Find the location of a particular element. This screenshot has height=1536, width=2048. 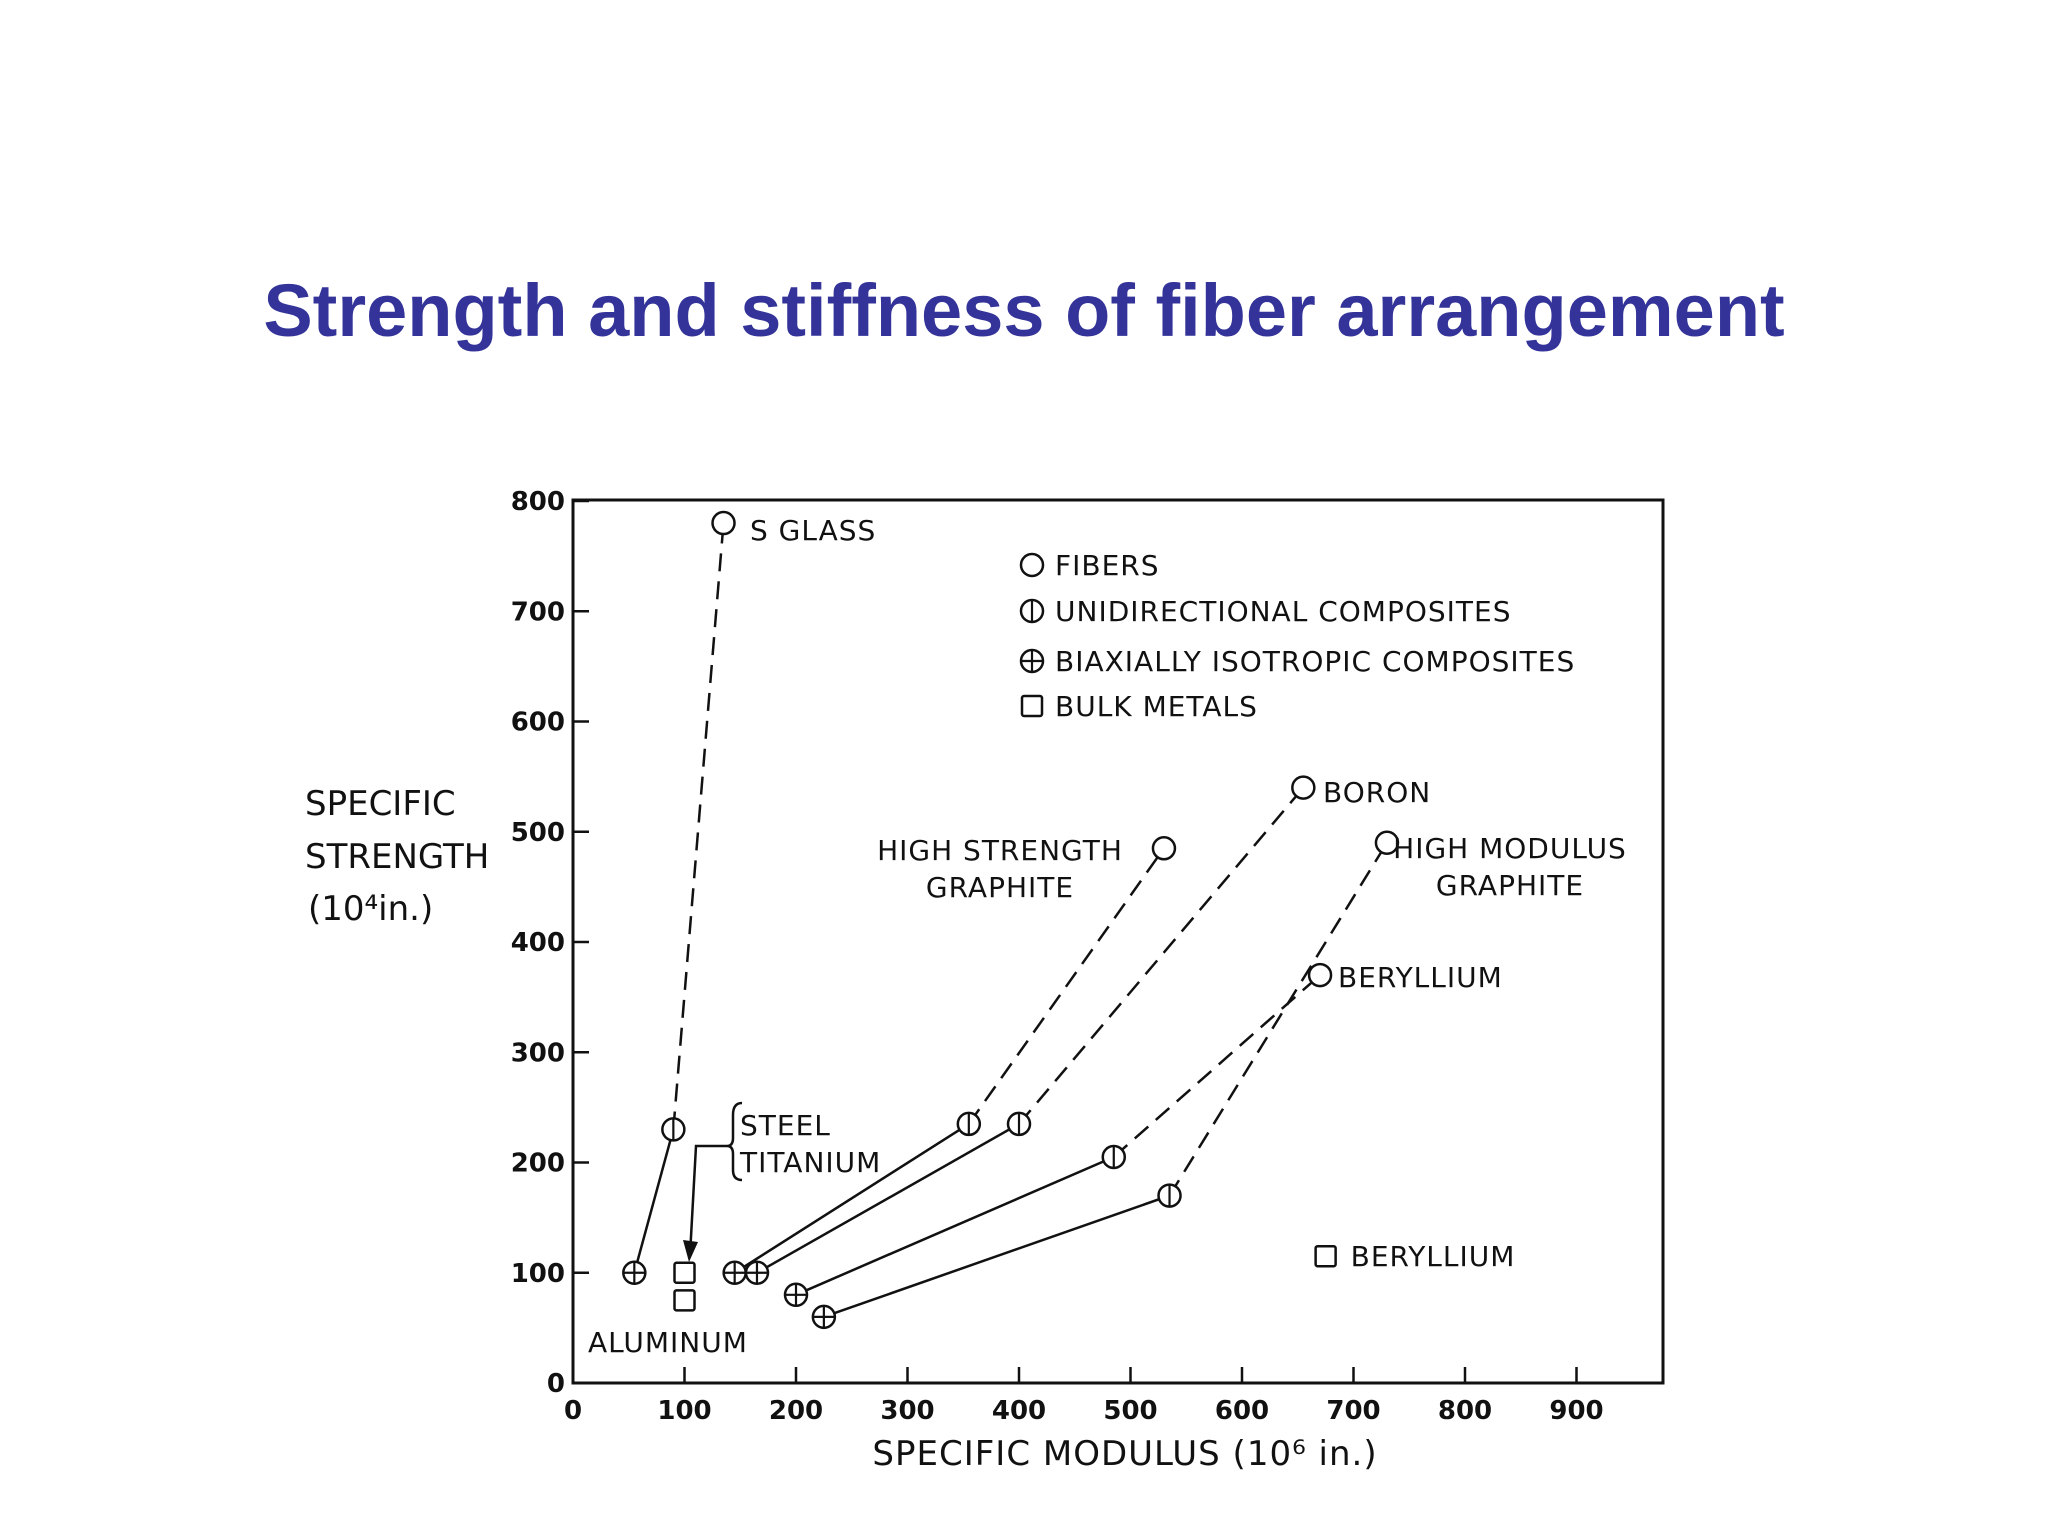

annotation-titanium: TITANIUM is located at coordinates (810, 1162).